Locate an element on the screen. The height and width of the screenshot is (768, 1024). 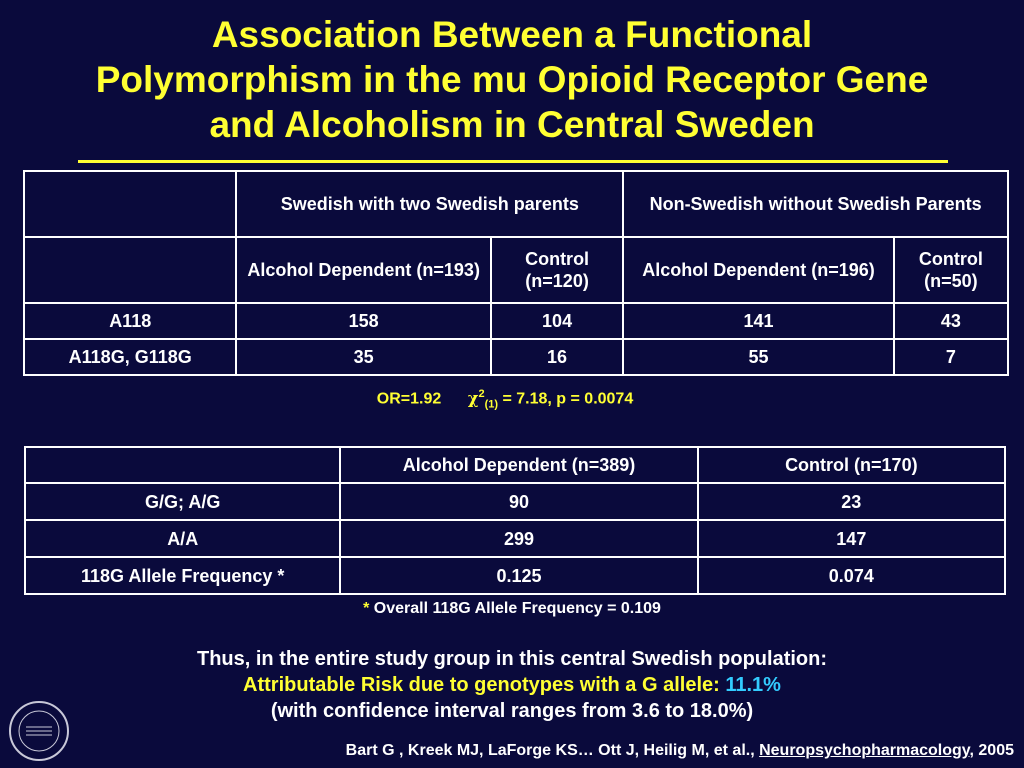
table-cell: 23 is located at coordinates (851, 501).